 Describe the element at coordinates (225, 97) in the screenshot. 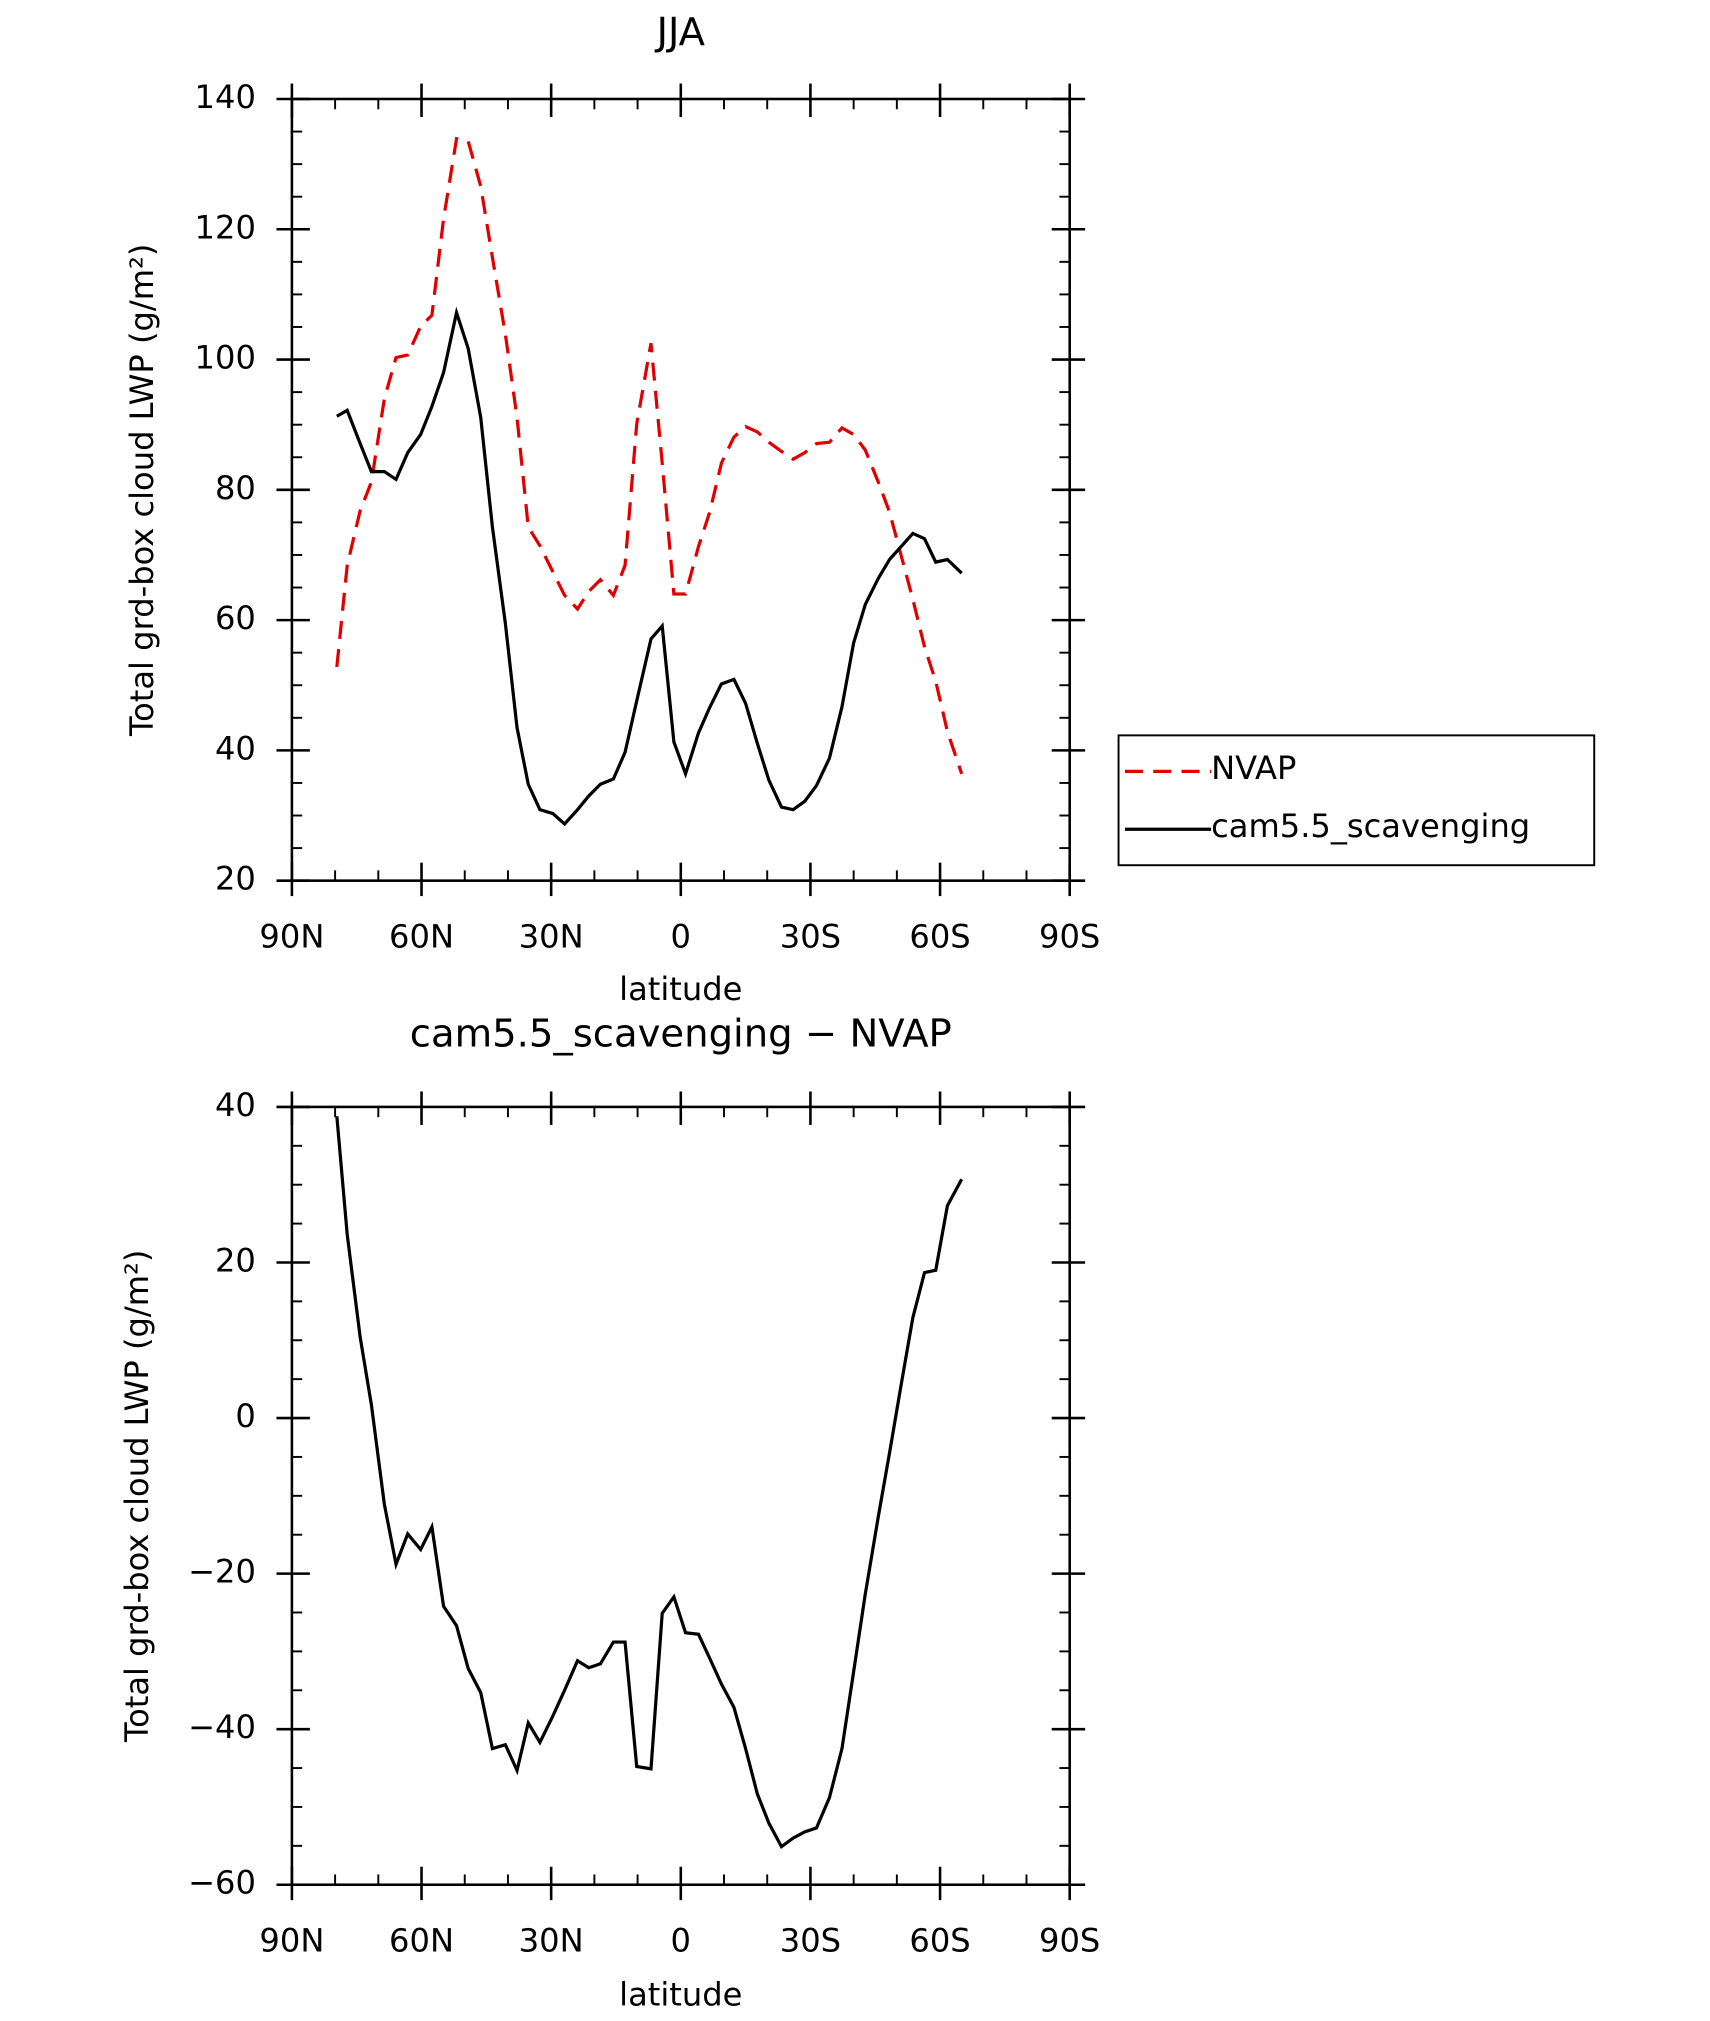

I see `y-tick-label: 140` at that location.